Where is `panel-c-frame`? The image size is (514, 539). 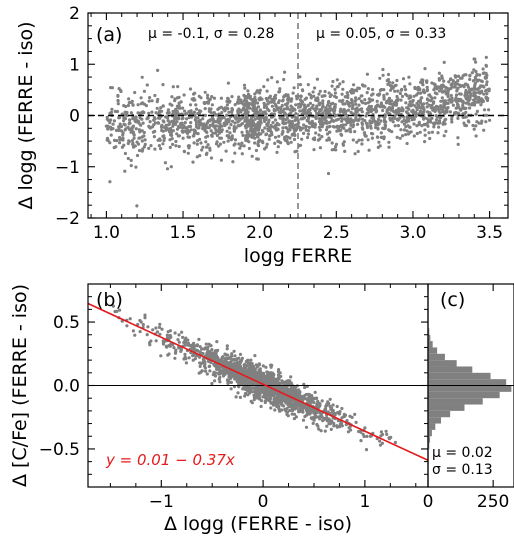
panel-c-frame is located at coordinates (470, 385).